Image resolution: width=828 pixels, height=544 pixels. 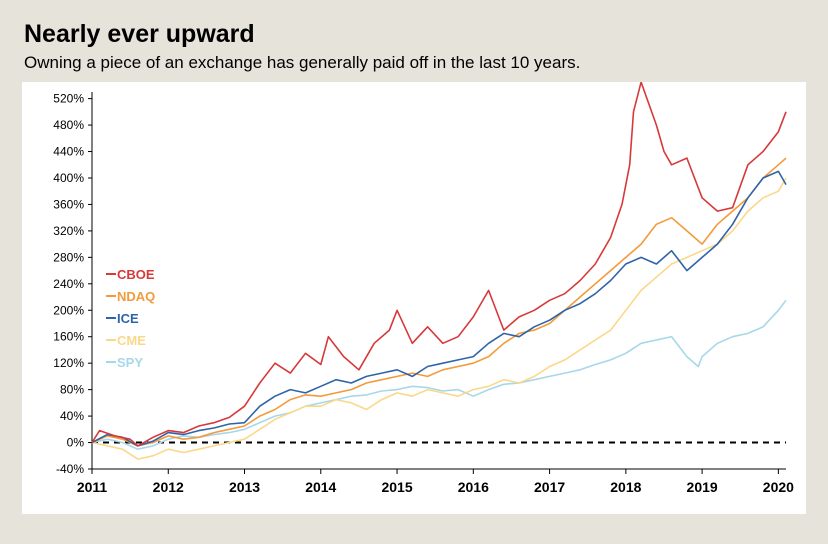 I want to click on x-tick-label: 2018, so click(x=625, y=487).